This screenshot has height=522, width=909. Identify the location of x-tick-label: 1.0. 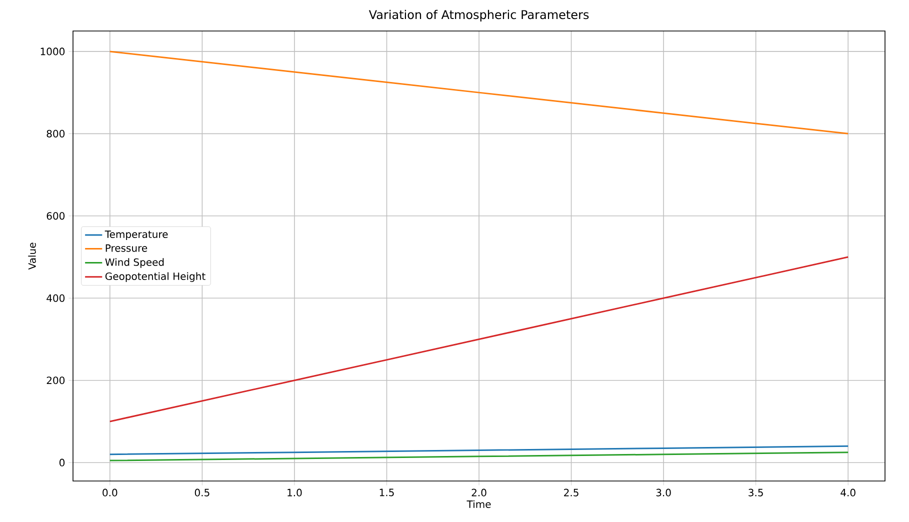
(295, 492).